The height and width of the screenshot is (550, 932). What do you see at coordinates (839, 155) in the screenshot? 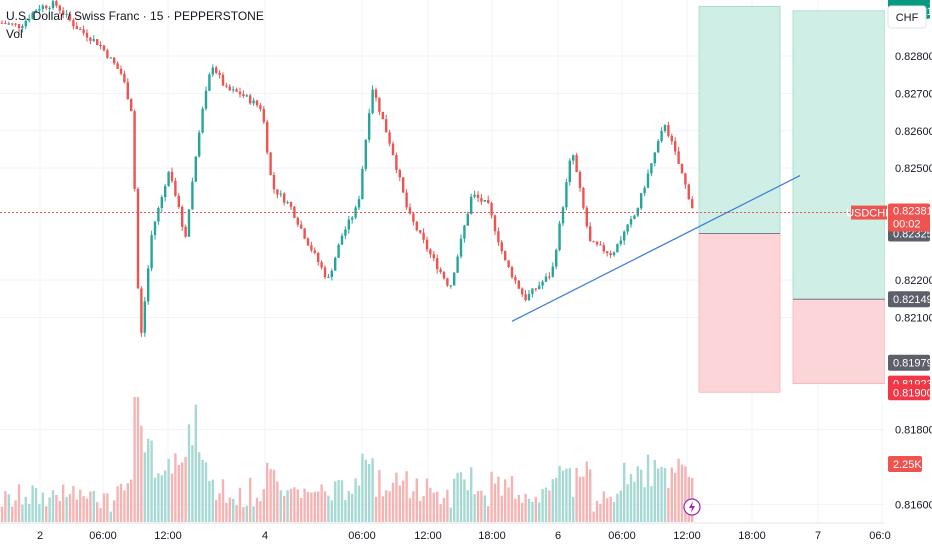
I see `long-position-2-target-zone` at bounding box center [839, 155].